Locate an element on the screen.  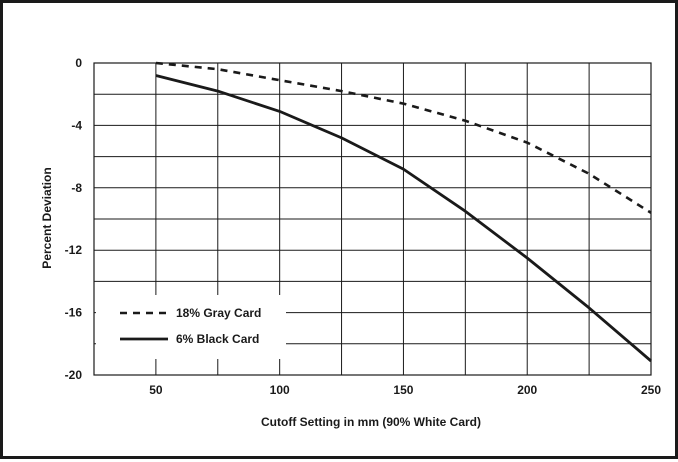
x-axis-title: Cutoff Setting in mm (90% White Card) is located at coordinates (371, 422).